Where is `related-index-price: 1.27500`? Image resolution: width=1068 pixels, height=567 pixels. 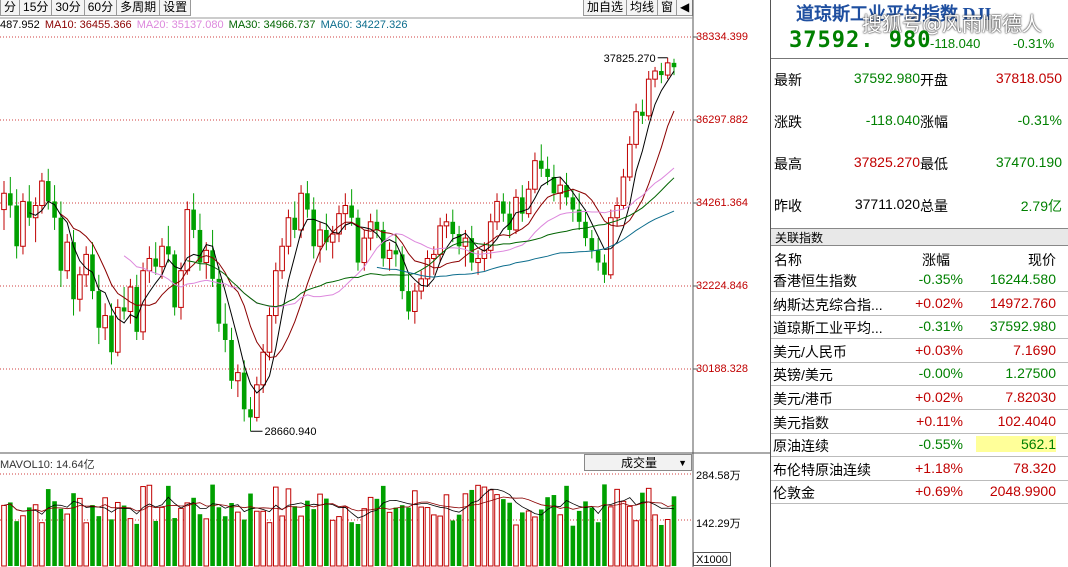
related-index-price: 1.27500 is located at coordinates (1030, 373).